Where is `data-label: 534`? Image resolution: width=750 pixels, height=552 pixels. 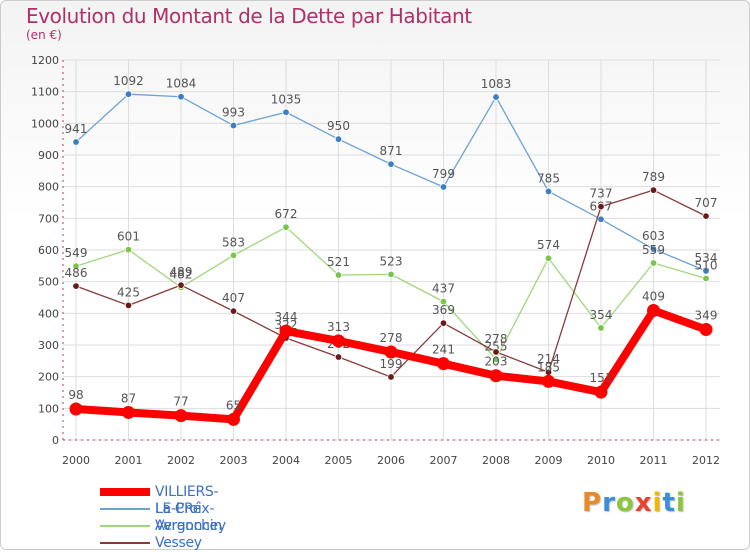
data-label: 534 is located at coordinates (706, 258).